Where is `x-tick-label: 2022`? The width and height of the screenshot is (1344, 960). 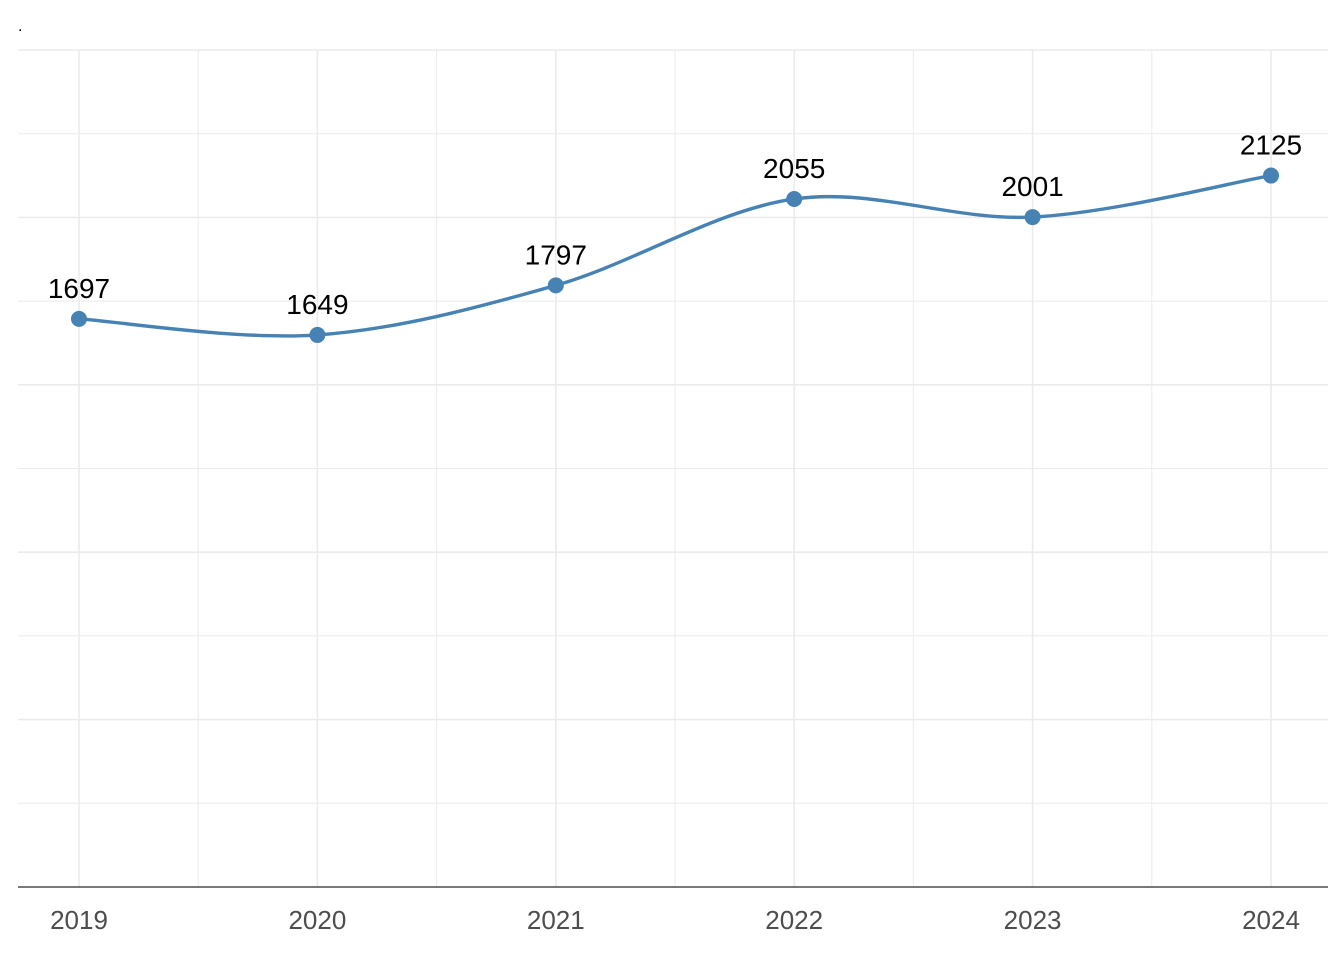
x-tick-label: 2022 is located at coordinates (794, 920).